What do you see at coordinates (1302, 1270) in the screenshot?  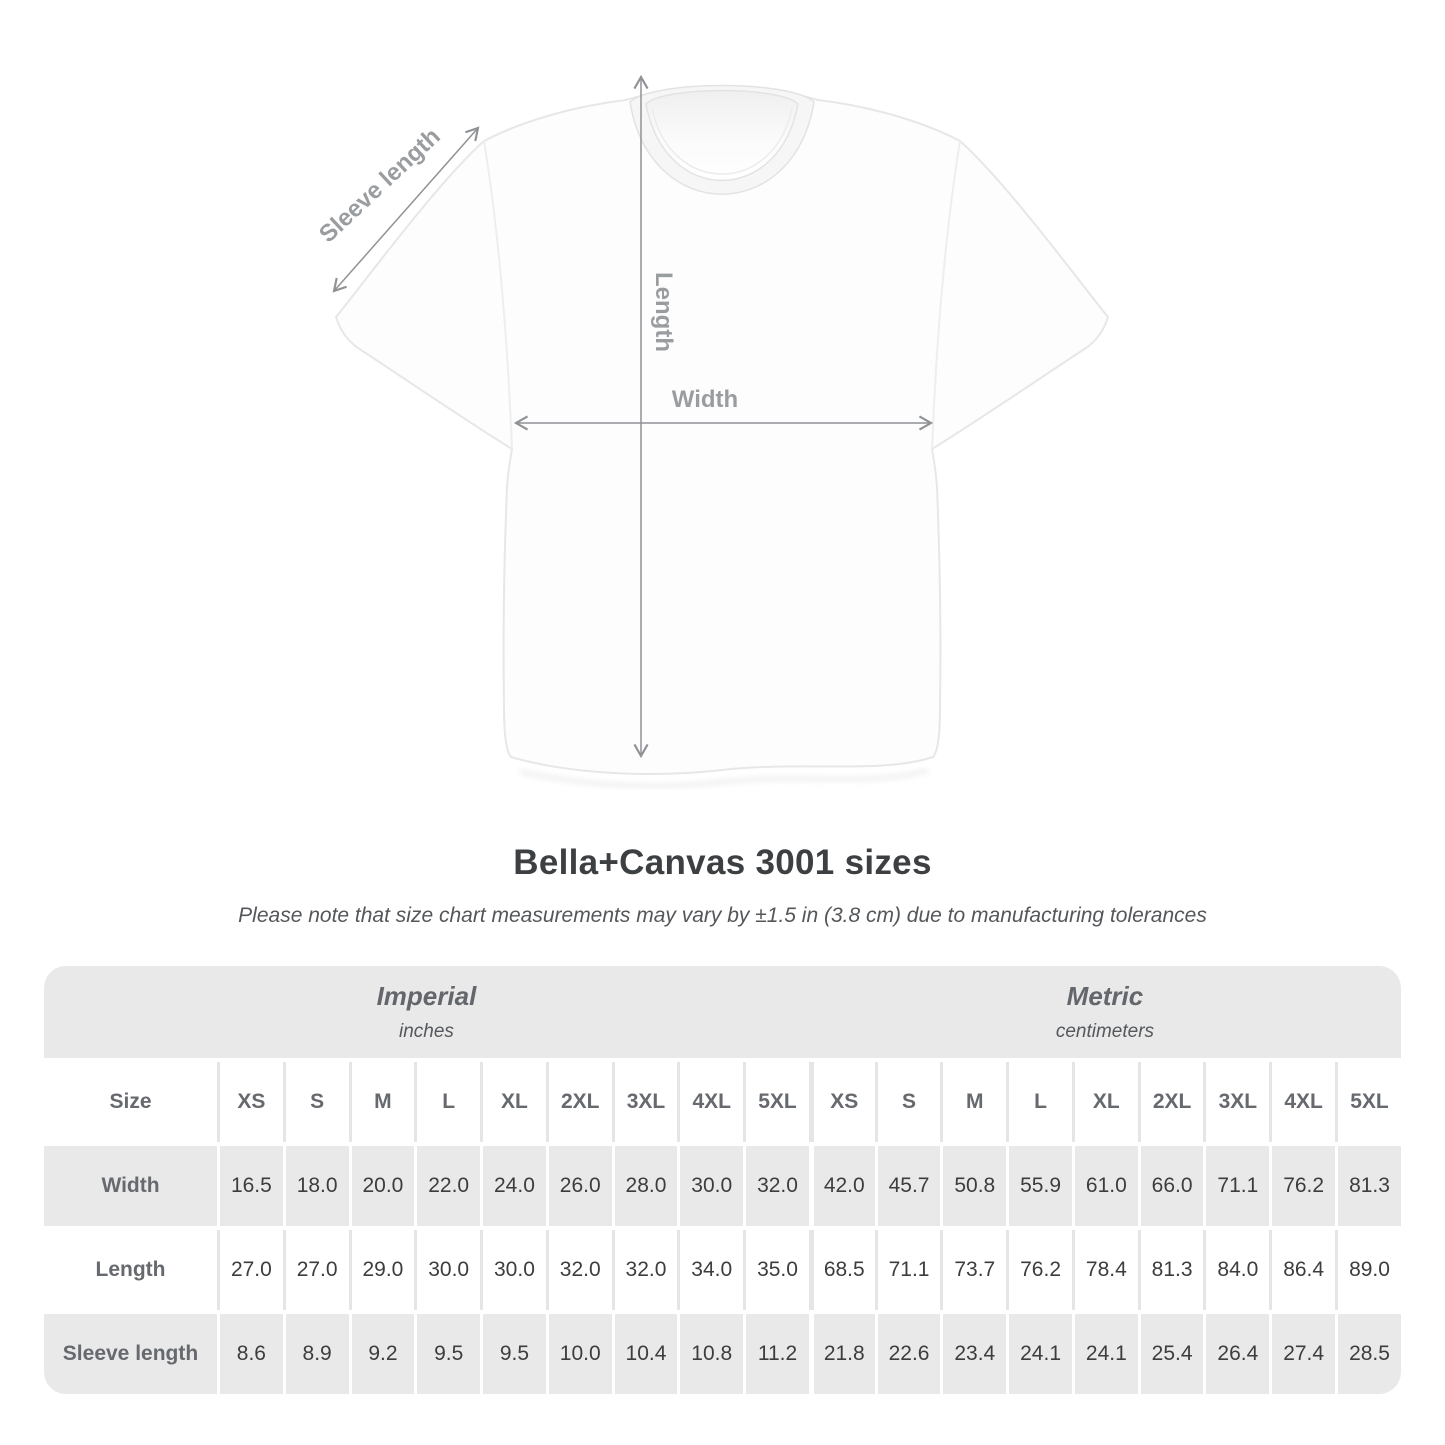 I see `size-value: 86.4` at bounding box center [1302, 1270].